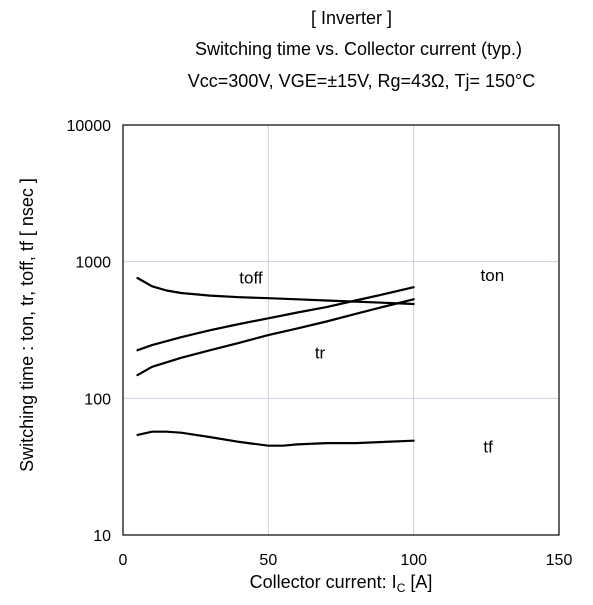  What do you see at coordinates (346, 560) in the screenshot?
I see `x-axis-ticks: 0 50 100 150` at bounding box center [346, 560].